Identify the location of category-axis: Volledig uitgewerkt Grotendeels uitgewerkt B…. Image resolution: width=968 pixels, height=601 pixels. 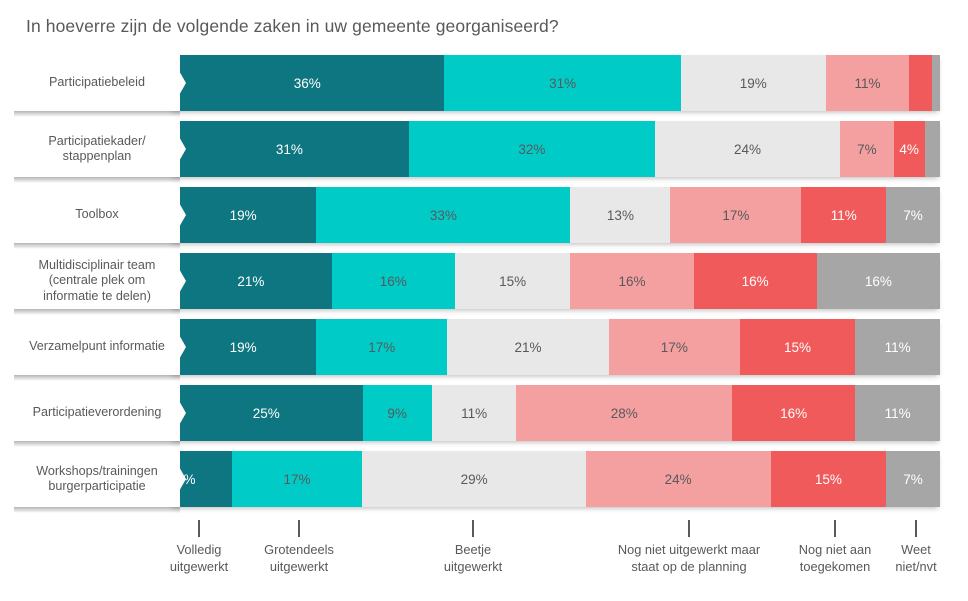
(484, 560).